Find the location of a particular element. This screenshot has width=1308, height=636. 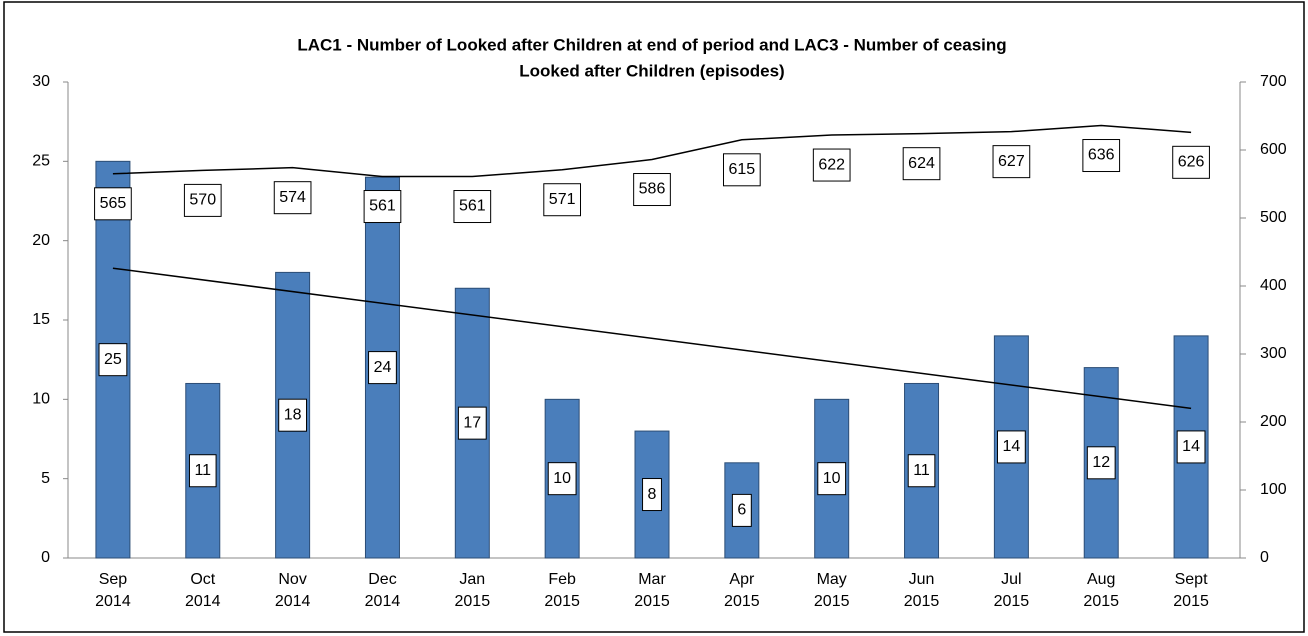

y-tick-label: 15 is located at coordinates (41, 319).